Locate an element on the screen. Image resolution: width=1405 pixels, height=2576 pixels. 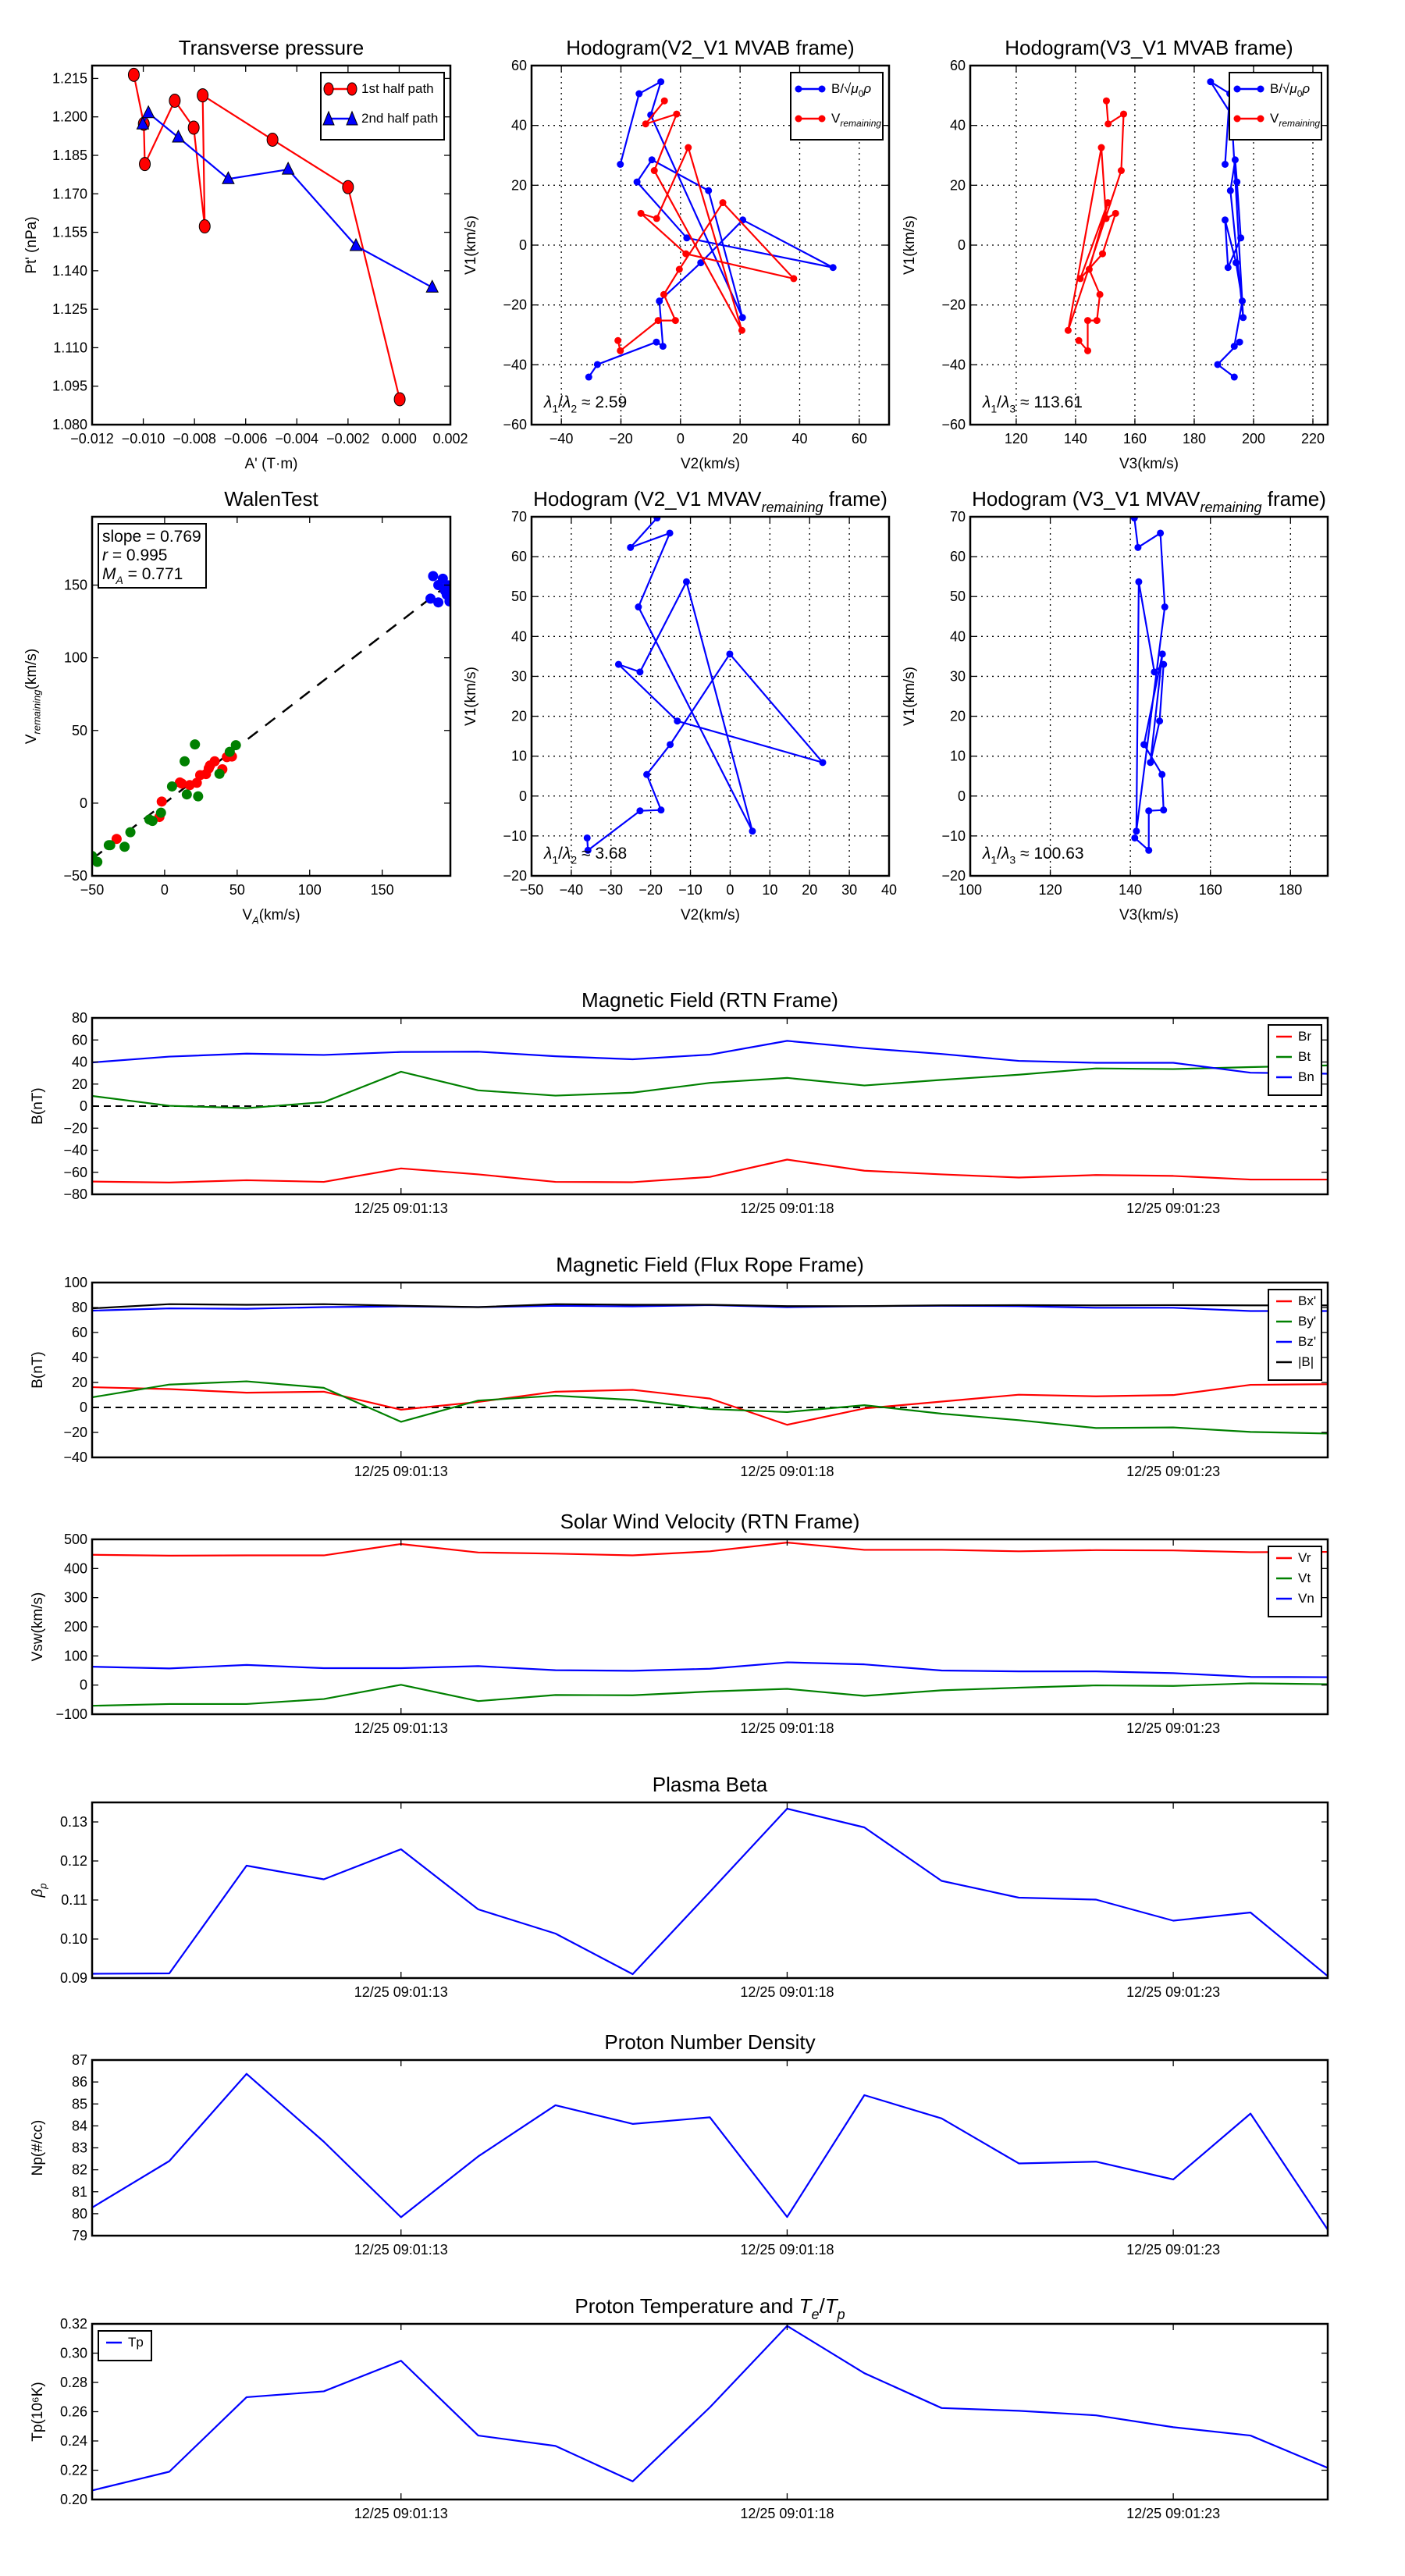
y-tick-label: 0.09 is located at coordinates (73, 1978).